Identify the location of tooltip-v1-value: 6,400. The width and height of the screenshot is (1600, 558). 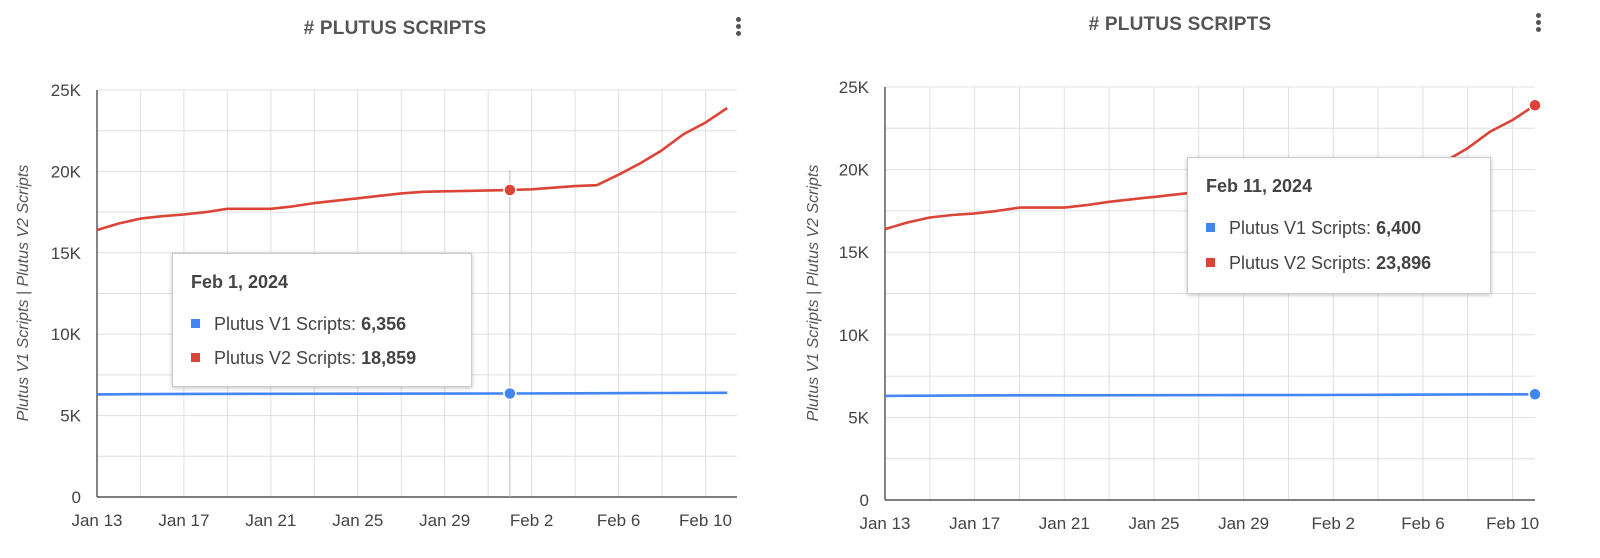
(1399, 228).